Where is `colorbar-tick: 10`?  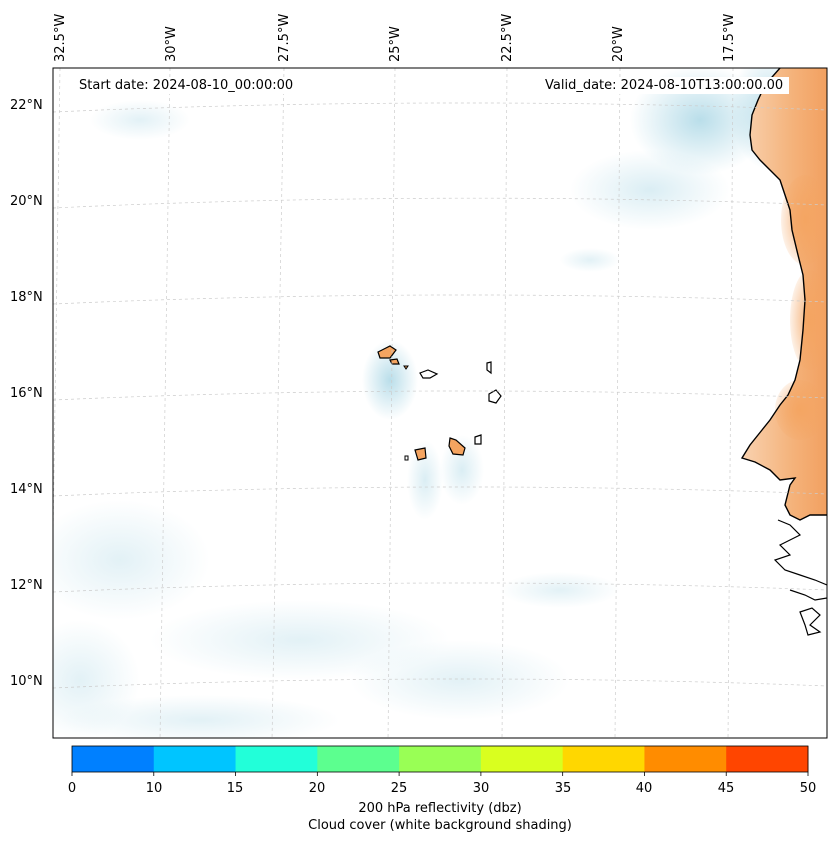 colorbar-tick: 10 is located at coordinates (154, 788).